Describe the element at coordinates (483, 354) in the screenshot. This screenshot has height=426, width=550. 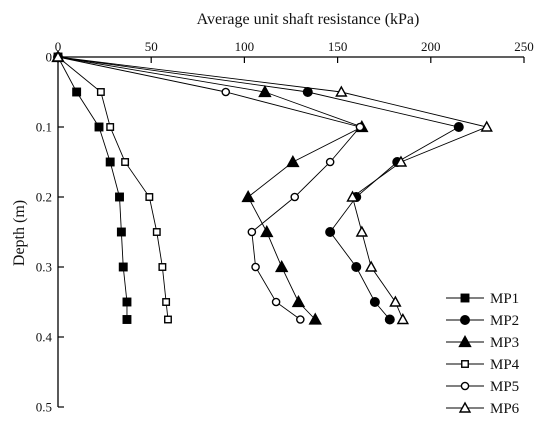
I see `legend: MP1 MP2 MP3 MP4 MP5 MP6` at that location.